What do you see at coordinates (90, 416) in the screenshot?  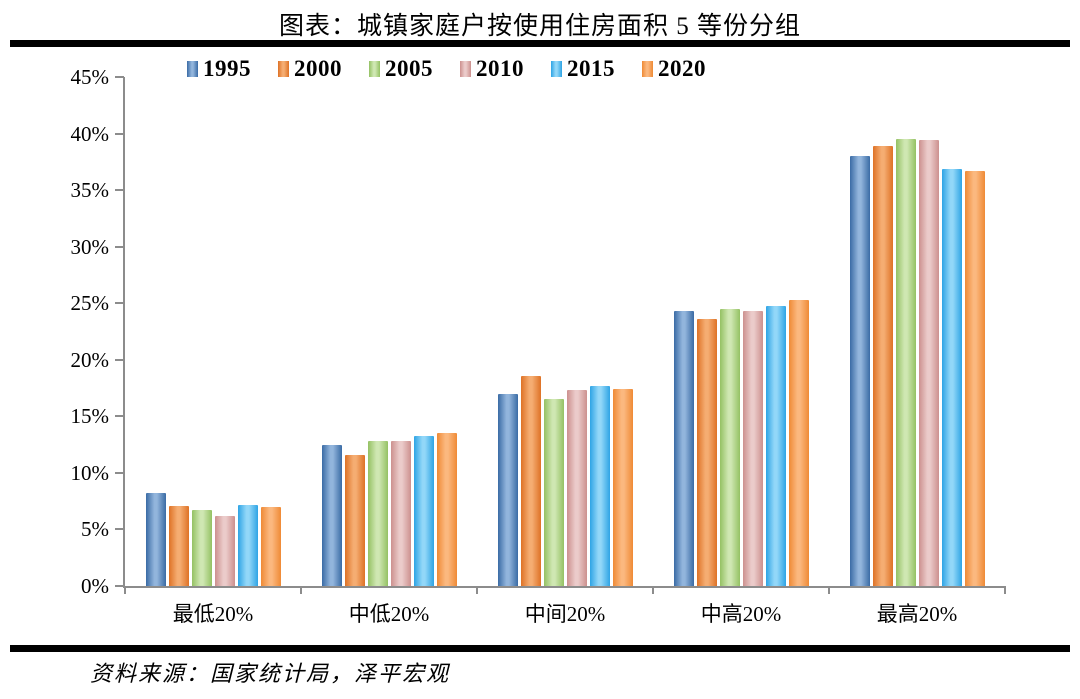 I see `y-axis-tick-label: 15%` at bounding box center [90, 416].